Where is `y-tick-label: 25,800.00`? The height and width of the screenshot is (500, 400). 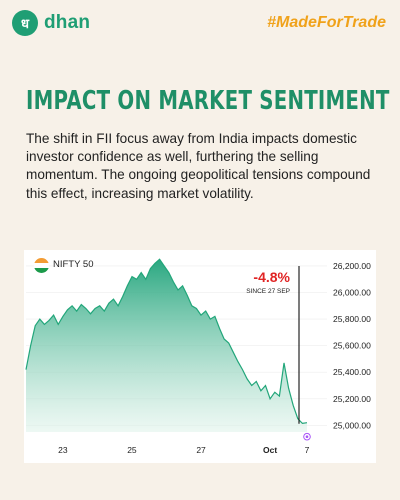 y-tick-label: 25,800.00 is located at coordinates (352, 319).